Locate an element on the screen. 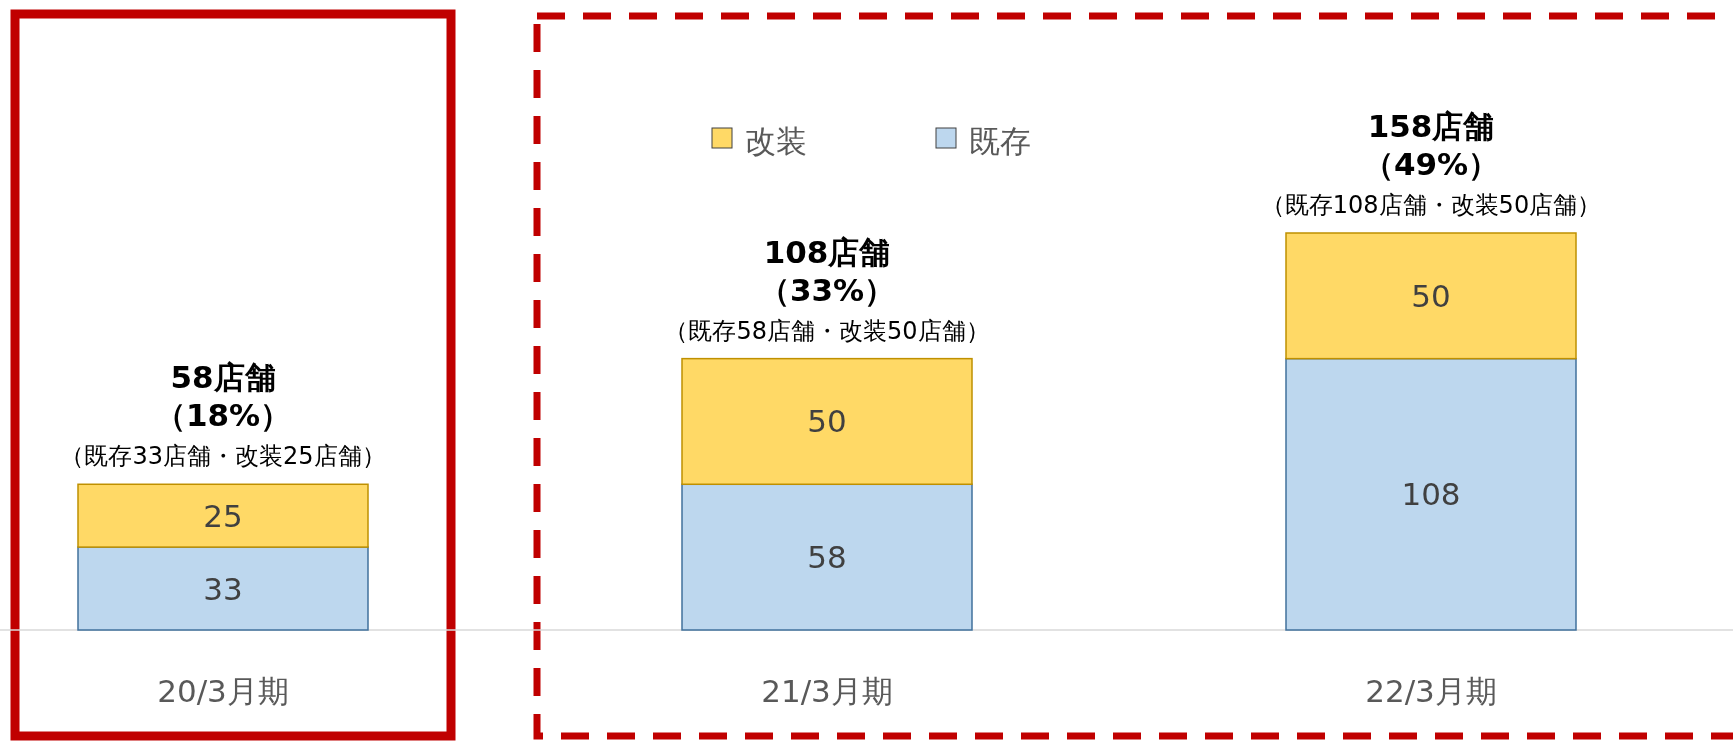 This screenshot has height=743, width=1733. annotation: （既存58店舗・改装50店舗） is located at coordinates (827, 330).